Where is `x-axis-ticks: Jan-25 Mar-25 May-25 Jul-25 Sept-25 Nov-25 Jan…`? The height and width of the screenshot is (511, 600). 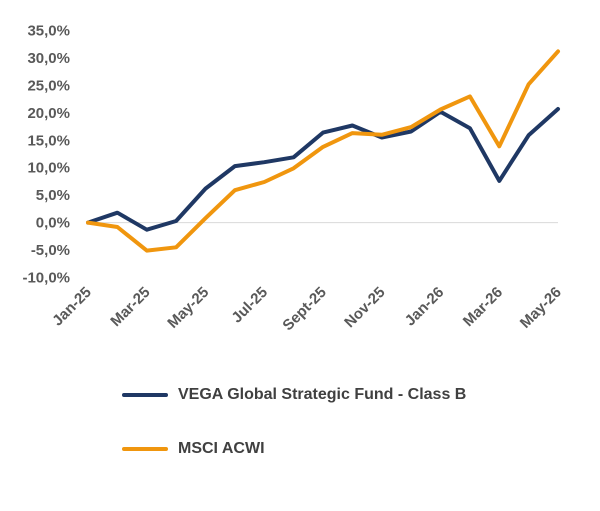 x-axis-ticks: Jan-25 Mar-25 May-25 Jul-25 Sept-25 Nov-25 Jan… is located at coordinates (307, 309).